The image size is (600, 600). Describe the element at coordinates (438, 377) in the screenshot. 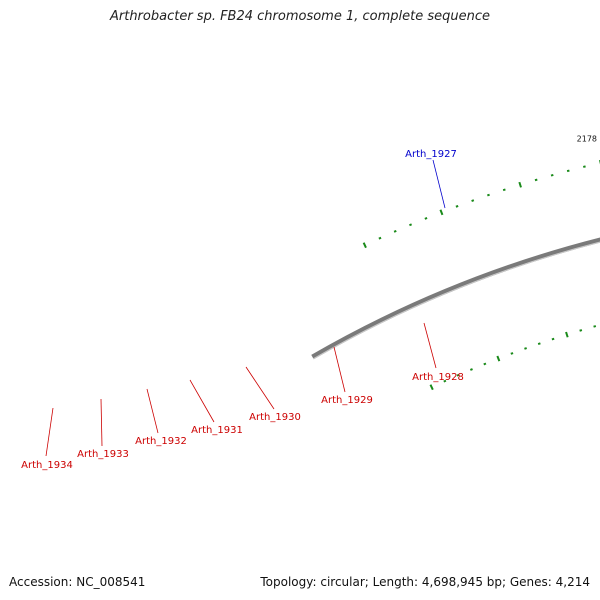

I see `gene-label-arth-1928: Arth_1928` at that location.